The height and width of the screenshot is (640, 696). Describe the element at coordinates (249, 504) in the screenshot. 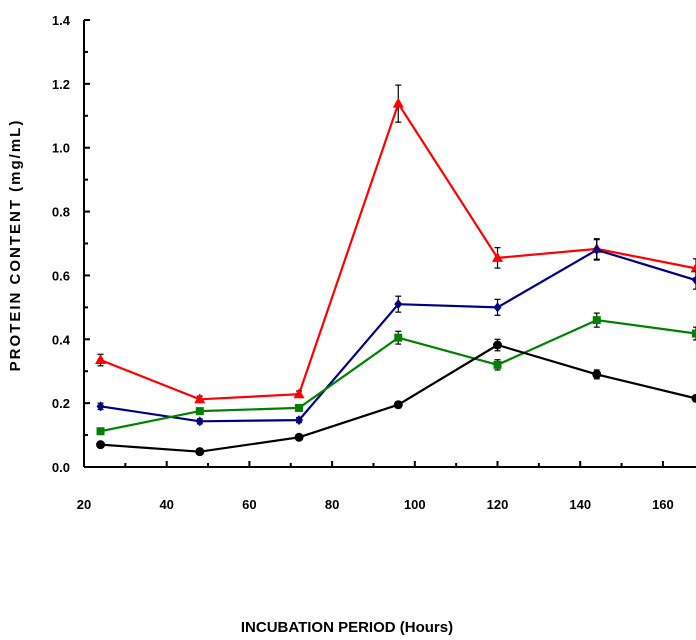

I see `x-tick-label: 60` at that location.